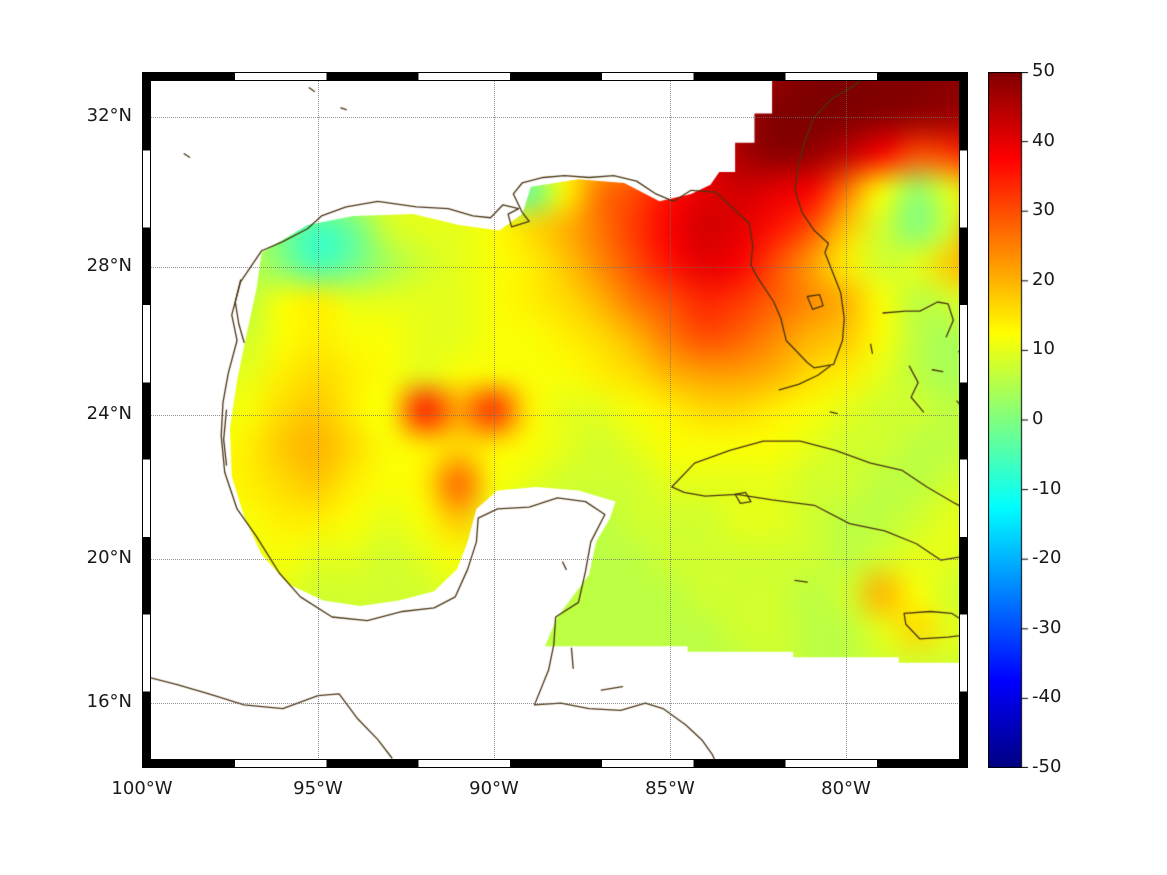  I want to click on gridline-95w, so click(318, 420).